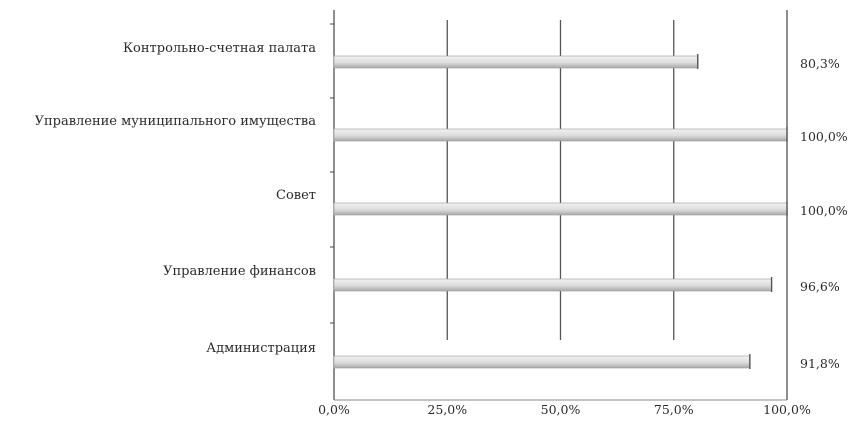 This screenshot has height=425, width=855. What do you see at coordinates (219, 48) in the screenshot?
I see `category-label: Контрольно-счетная палата` at bounding box center [219, 48].